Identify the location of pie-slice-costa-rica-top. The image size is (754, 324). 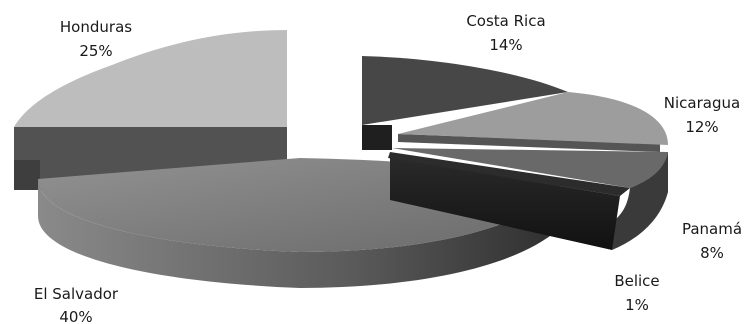
(465, 90).